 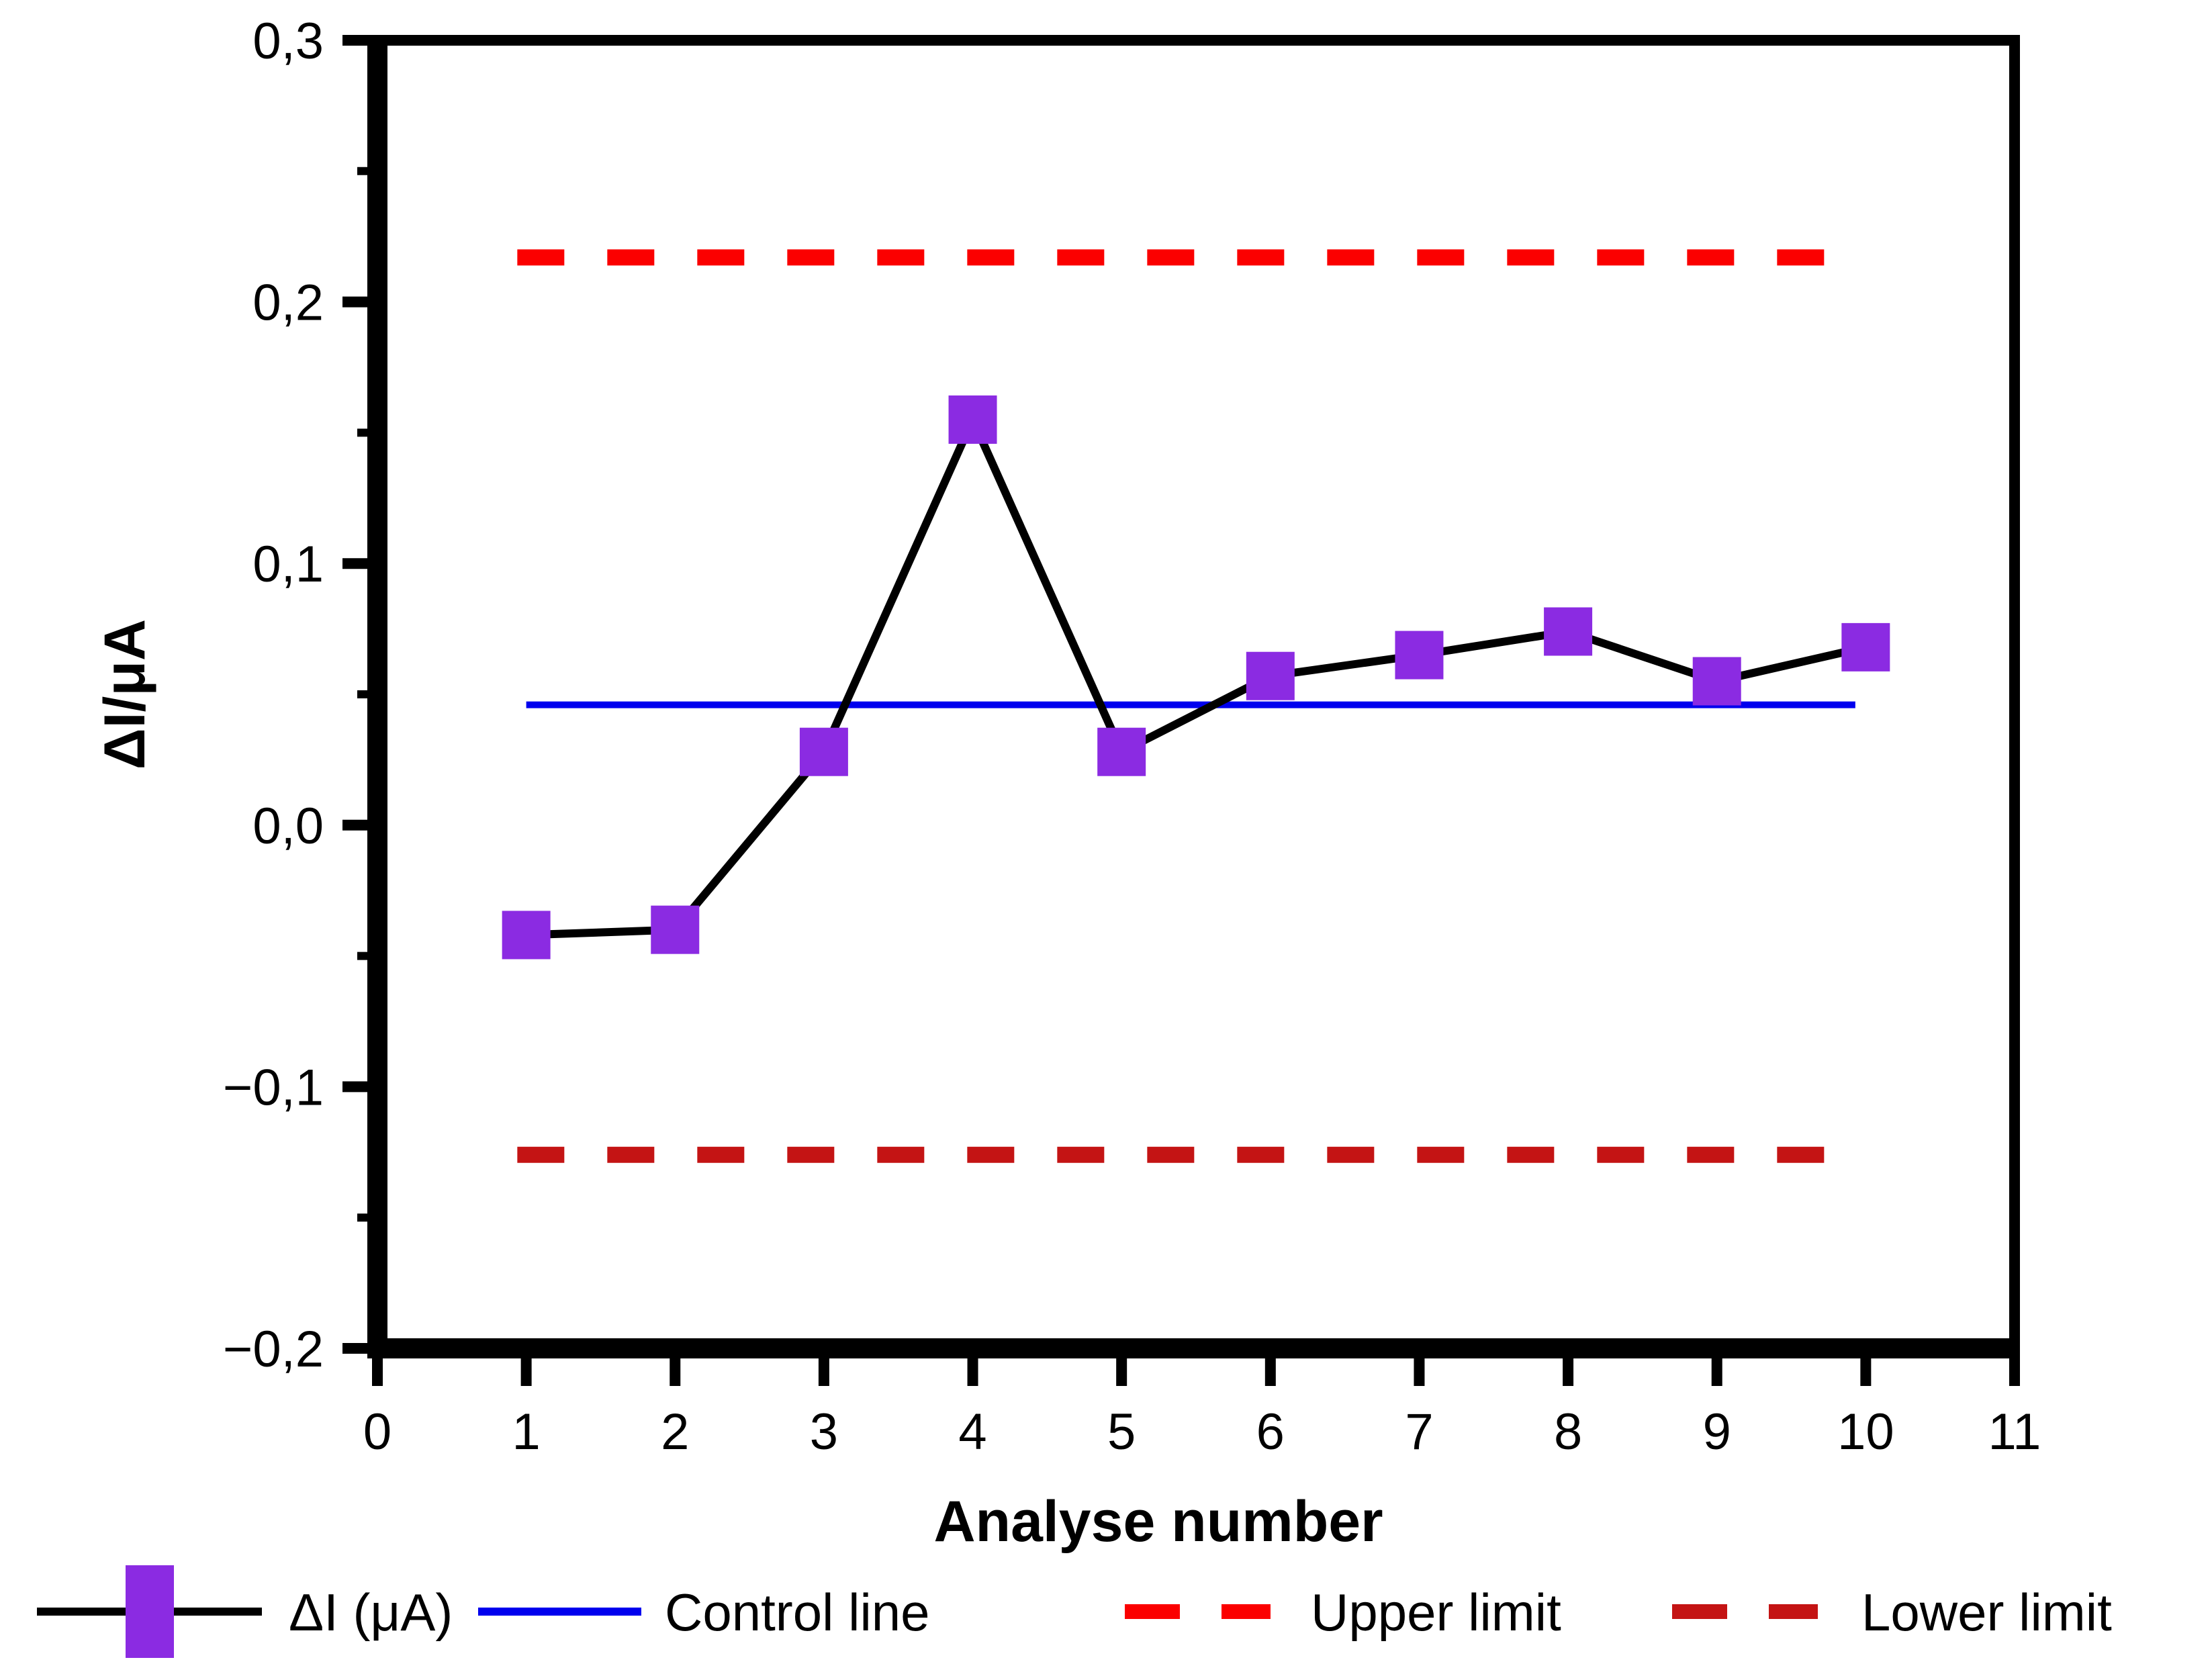 What do you see at coordinates (526, 1432) in the screenshot?
I see `x-axis-tick-label: 1` at bounding box center [526, 1432].